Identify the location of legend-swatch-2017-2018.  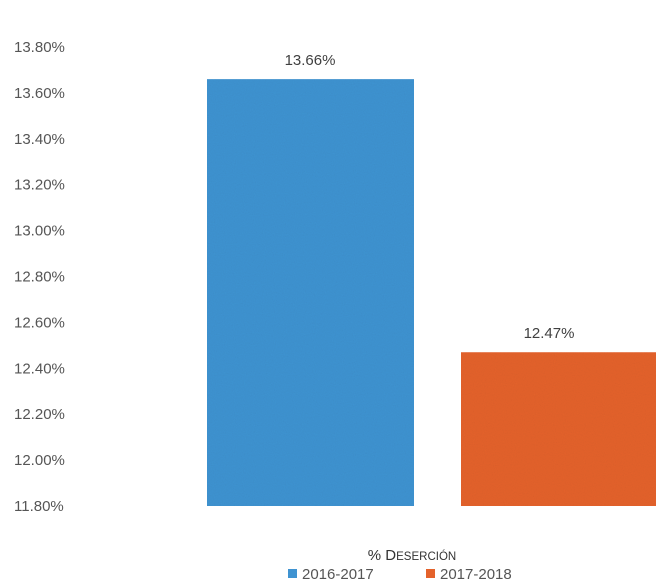
(430, 573).